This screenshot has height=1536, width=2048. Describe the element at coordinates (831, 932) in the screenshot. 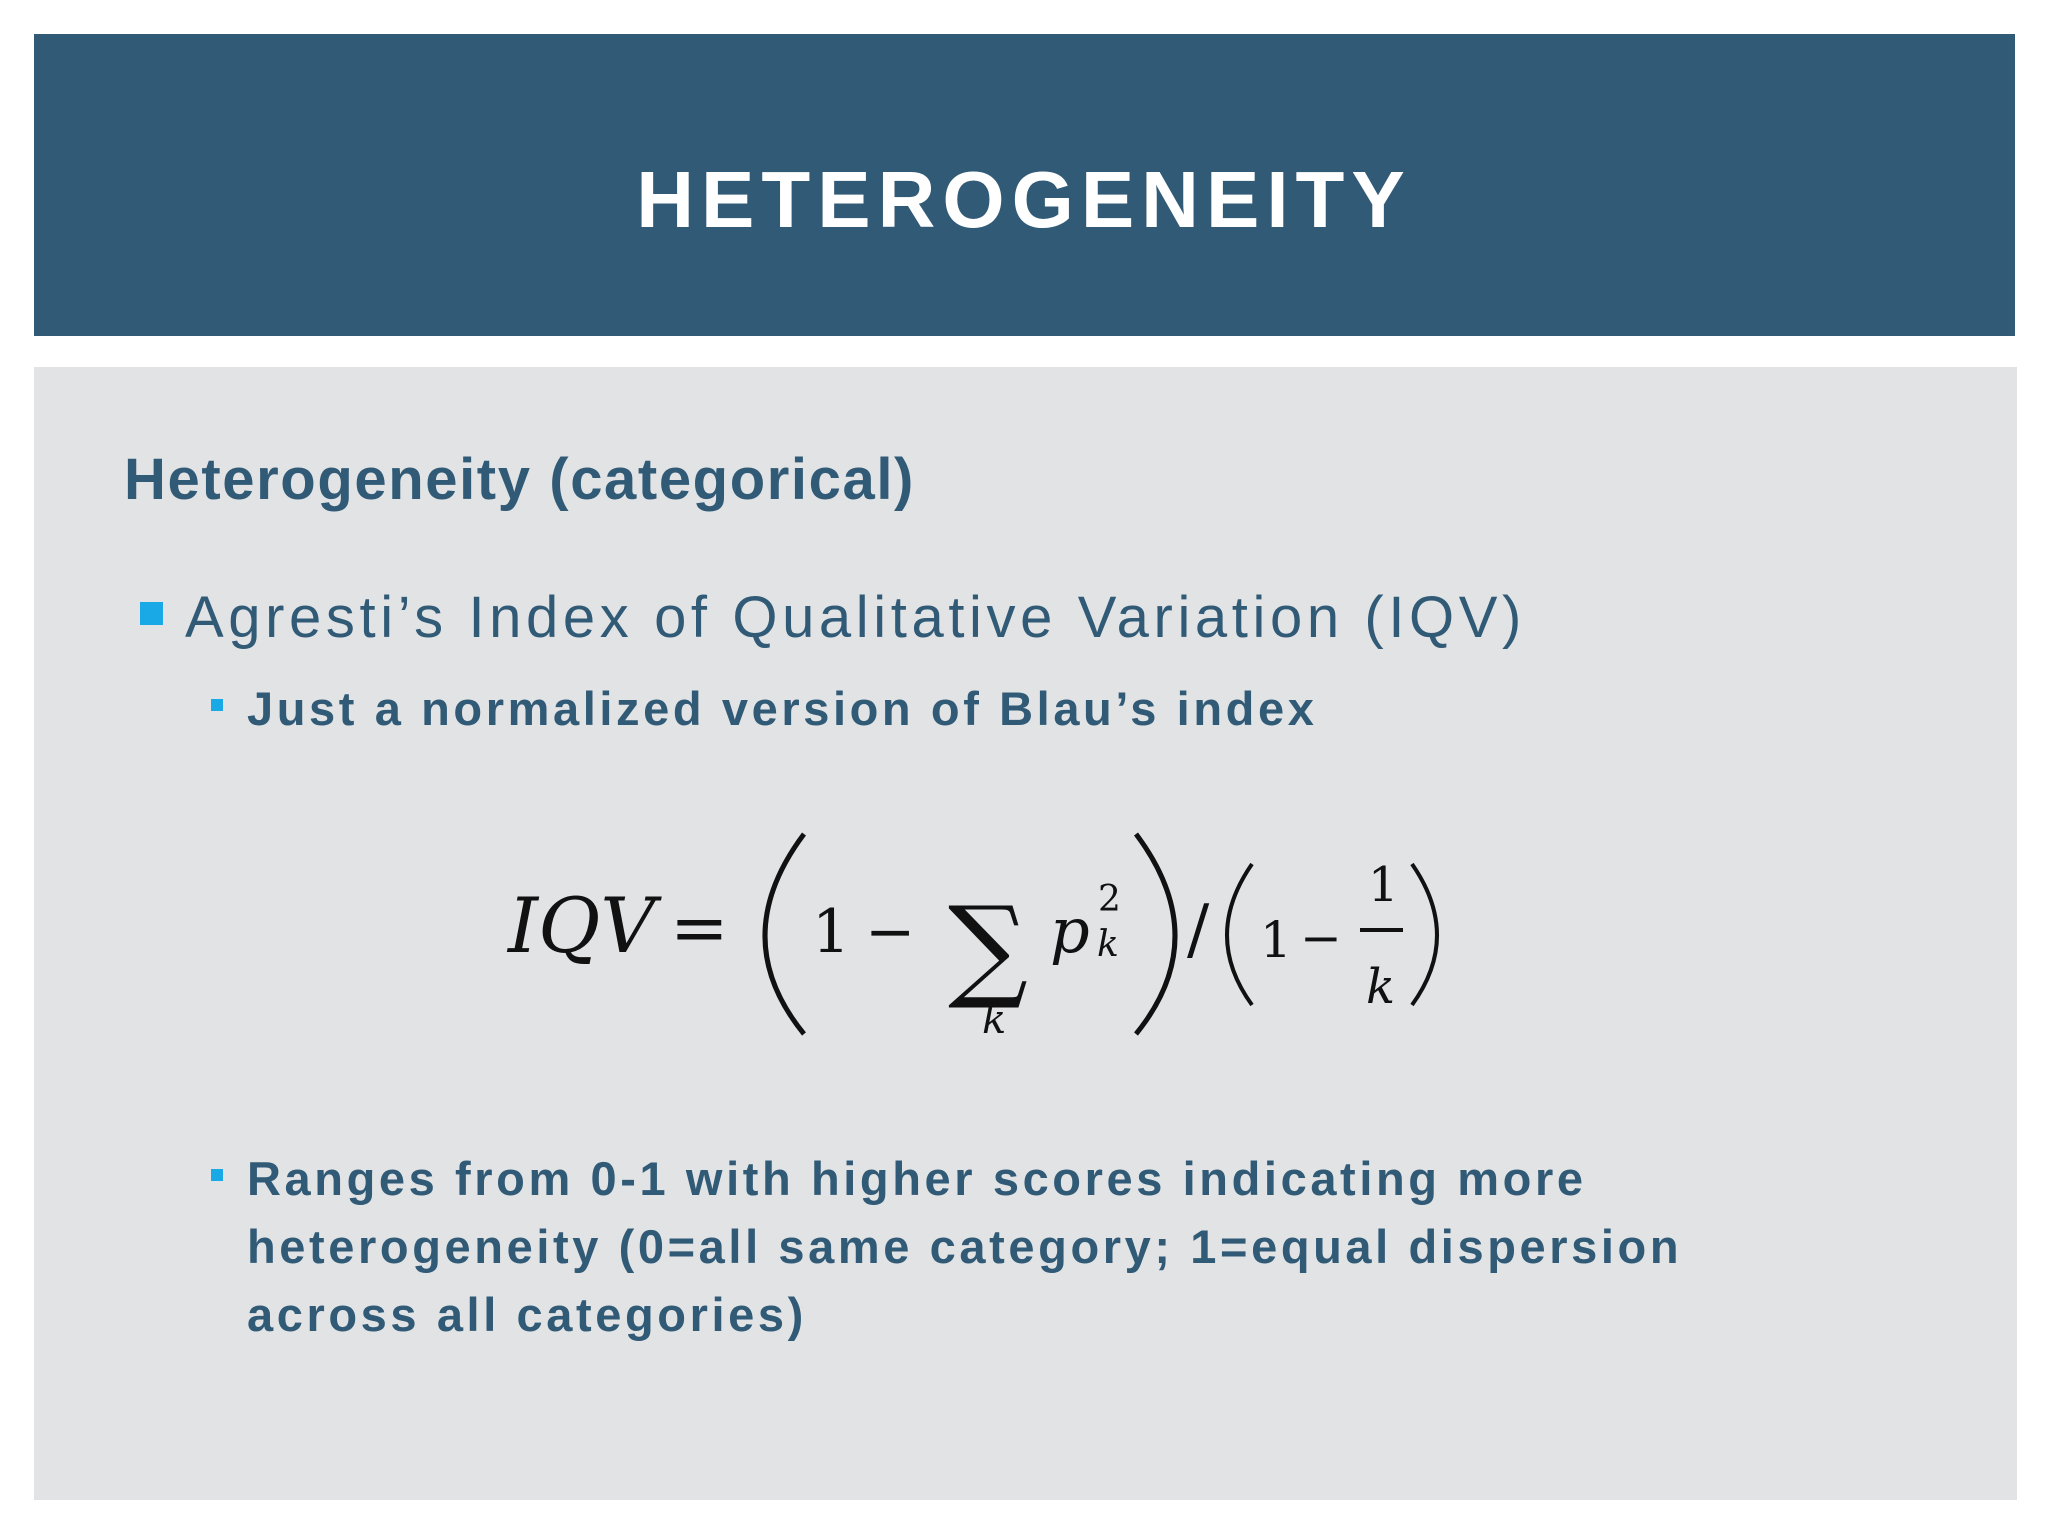

I see `formula-one-a: 1` at that location.